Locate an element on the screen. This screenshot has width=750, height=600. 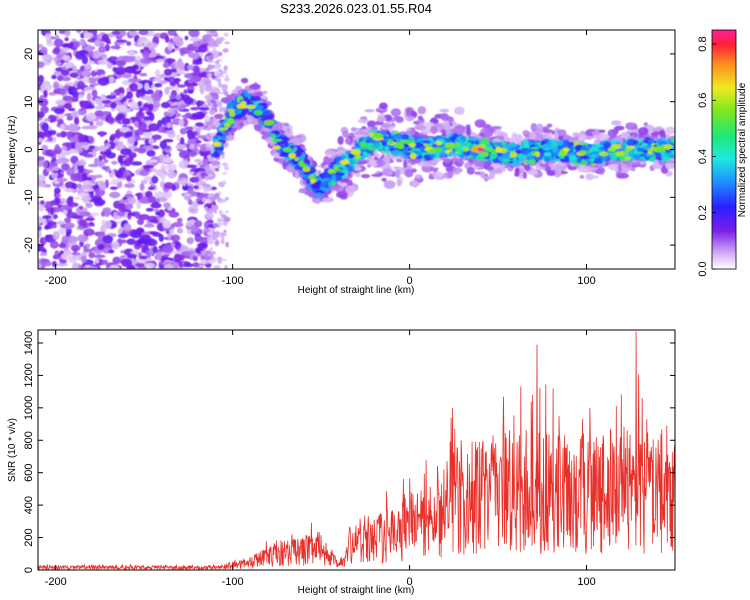
figure-title: S233.2026.023.01.55.R04 is located at coordinates (356, 8).